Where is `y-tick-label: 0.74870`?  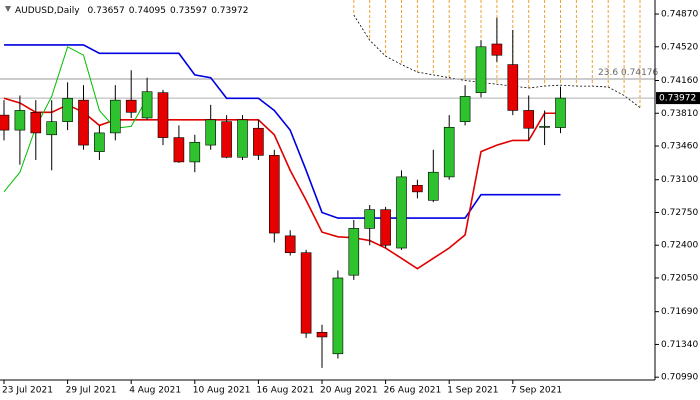
y-tick-label: 0.74870 is located at coordinates (679, 15).